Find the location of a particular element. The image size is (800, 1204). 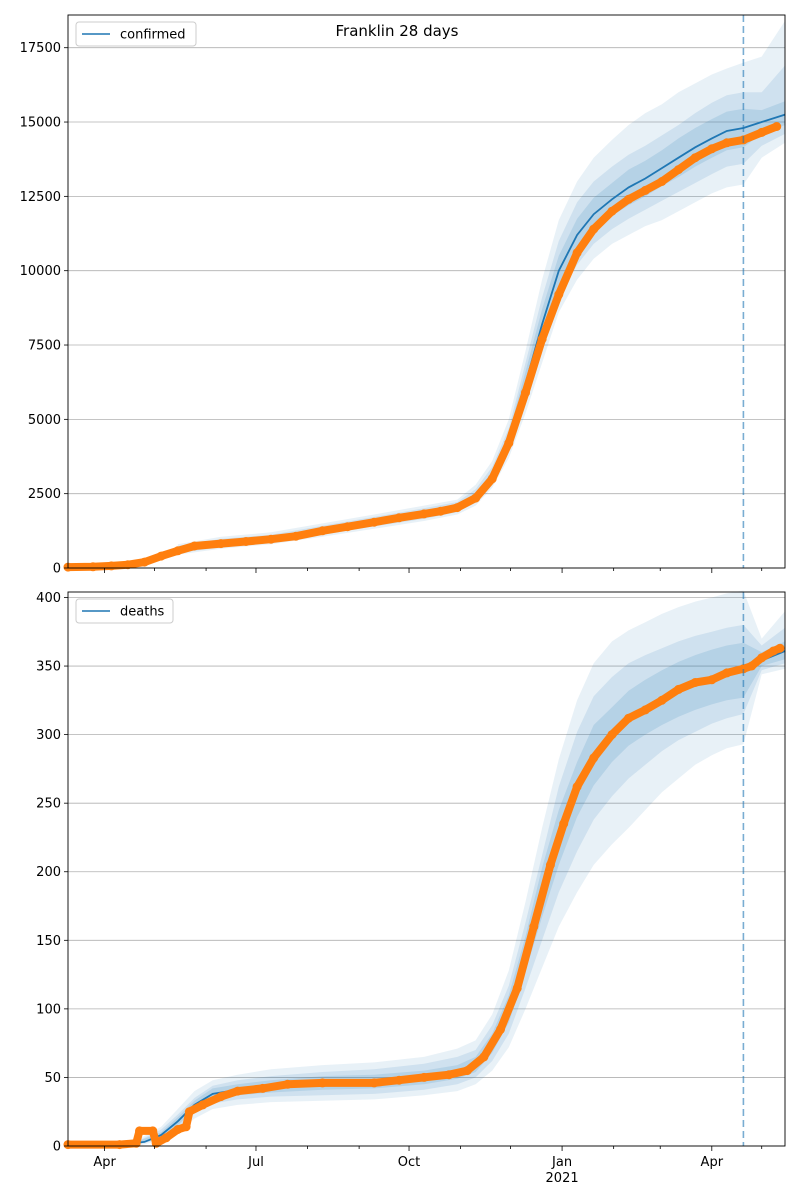

y-tick-label: 150 is located at coordinates (48, 941).